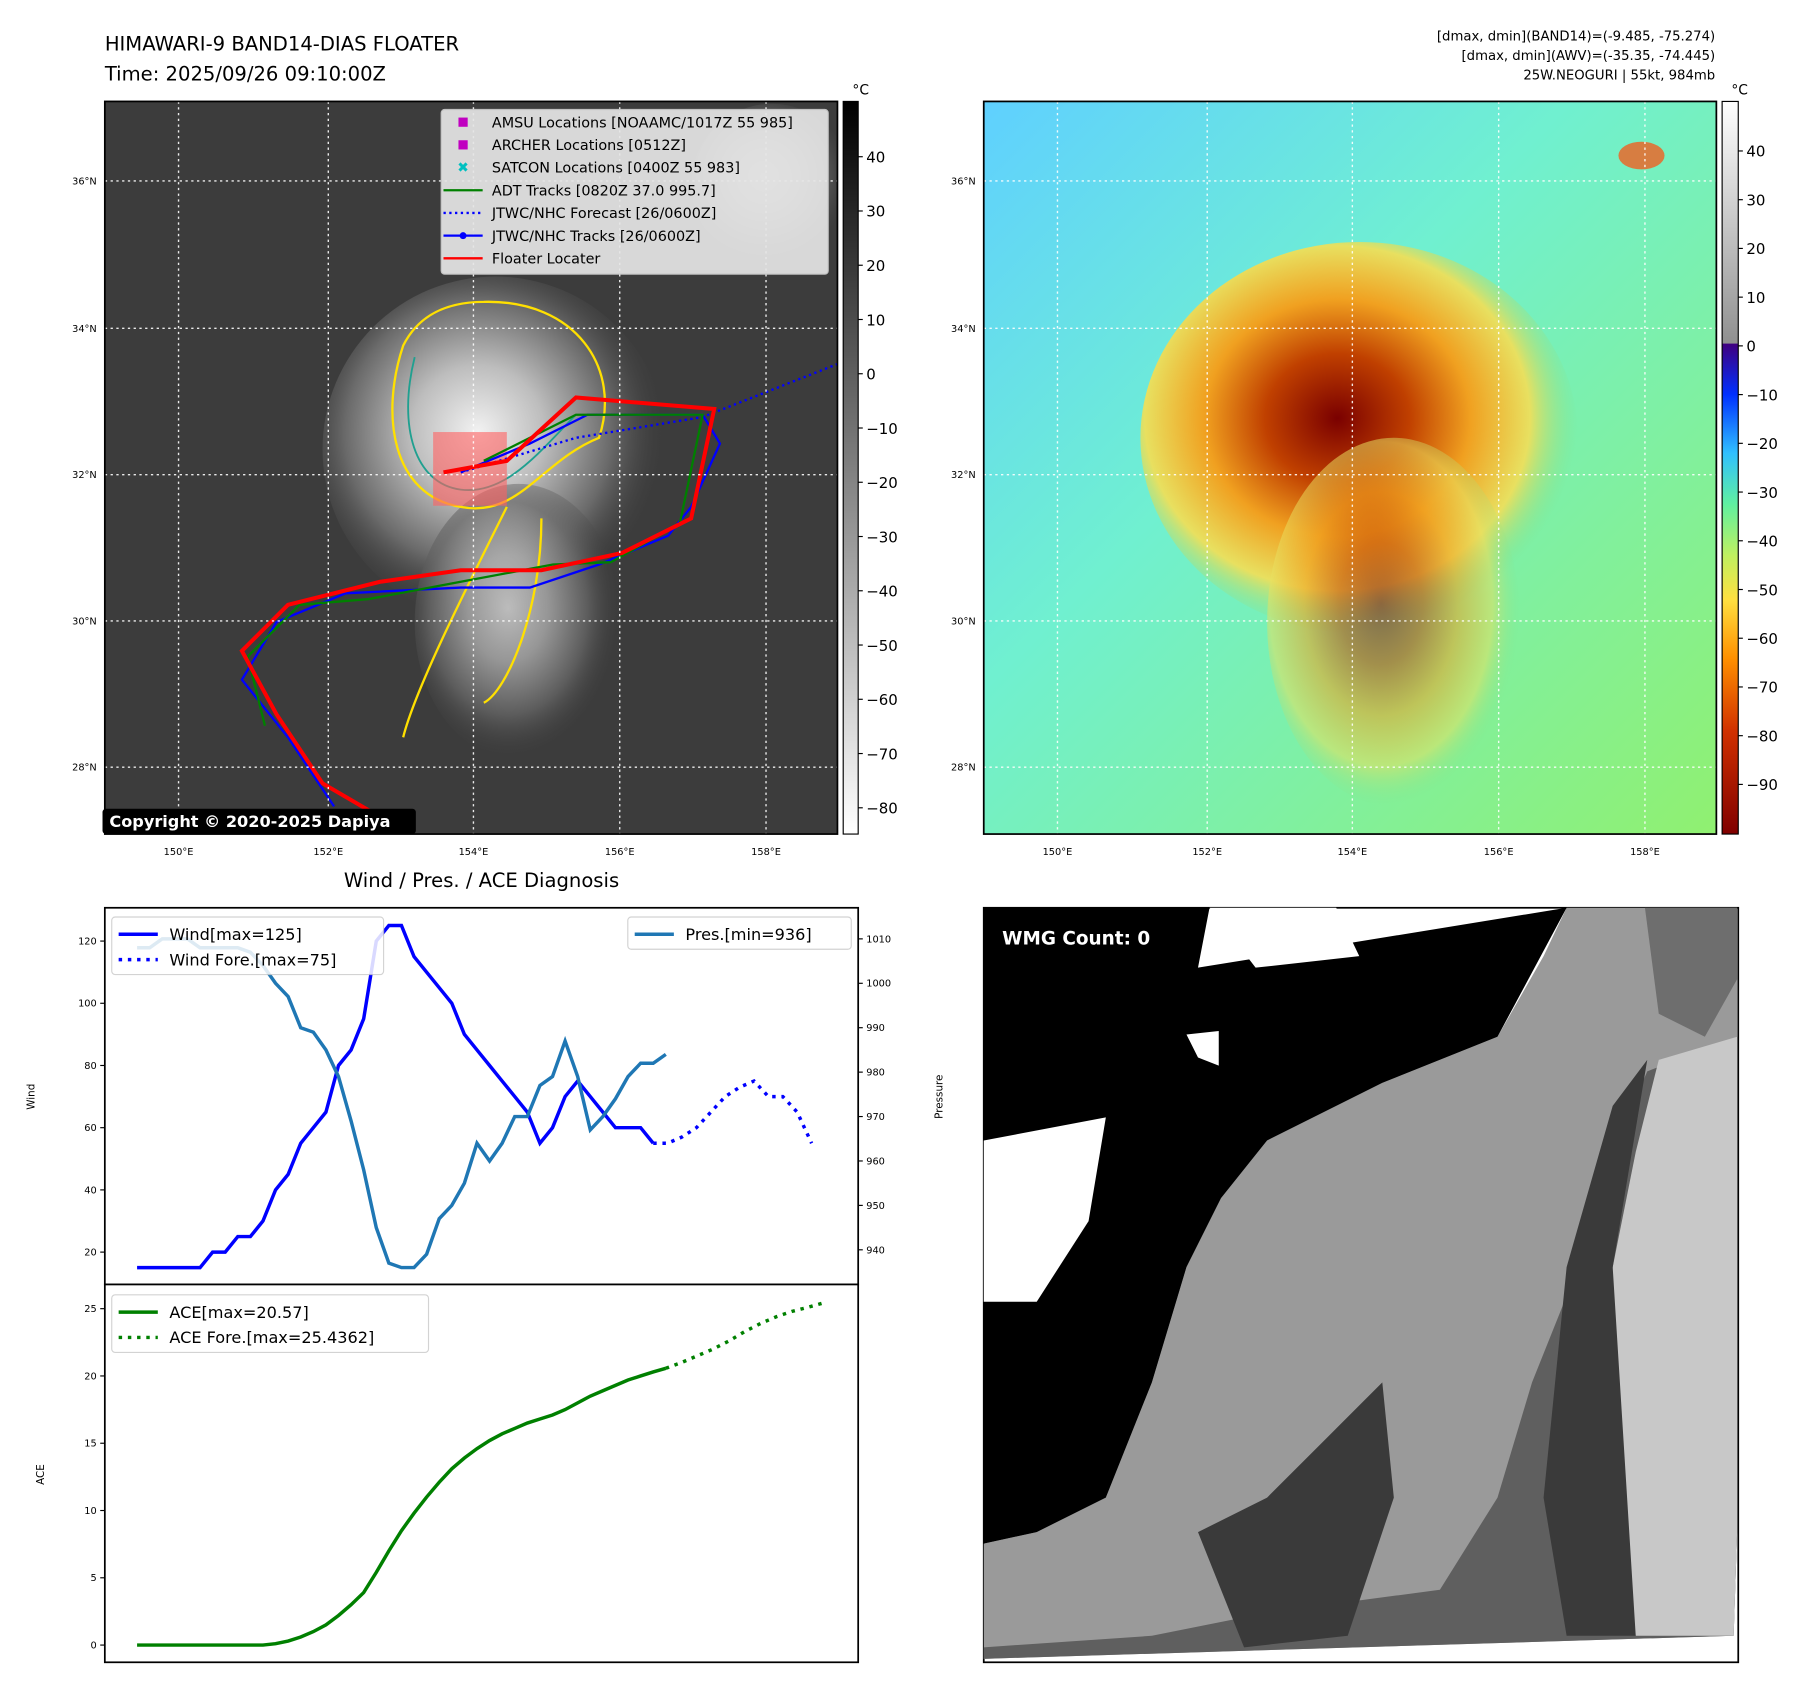 This screenshot has height=1690, width=1797. Describe the element at coordinates (875, 1206) in the screenshot. I see `y2-tick-label: 950` at that location.